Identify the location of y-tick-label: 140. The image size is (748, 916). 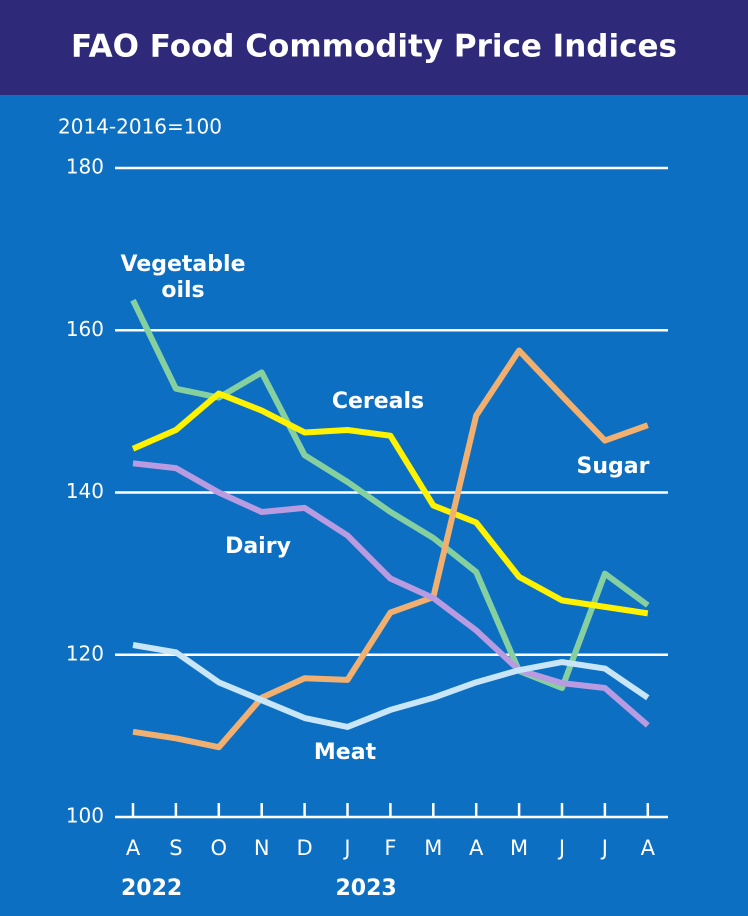
(85, 491).